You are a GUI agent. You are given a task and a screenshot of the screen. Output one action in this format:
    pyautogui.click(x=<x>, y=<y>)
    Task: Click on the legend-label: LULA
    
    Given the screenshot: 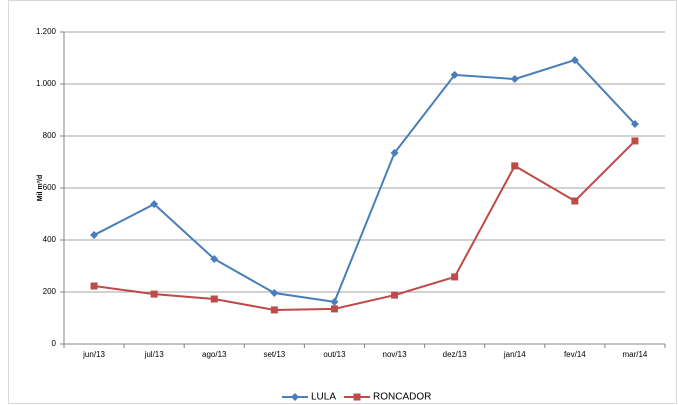 What is the action you would take?
    pyautogui.click(x=323, y=397)
    